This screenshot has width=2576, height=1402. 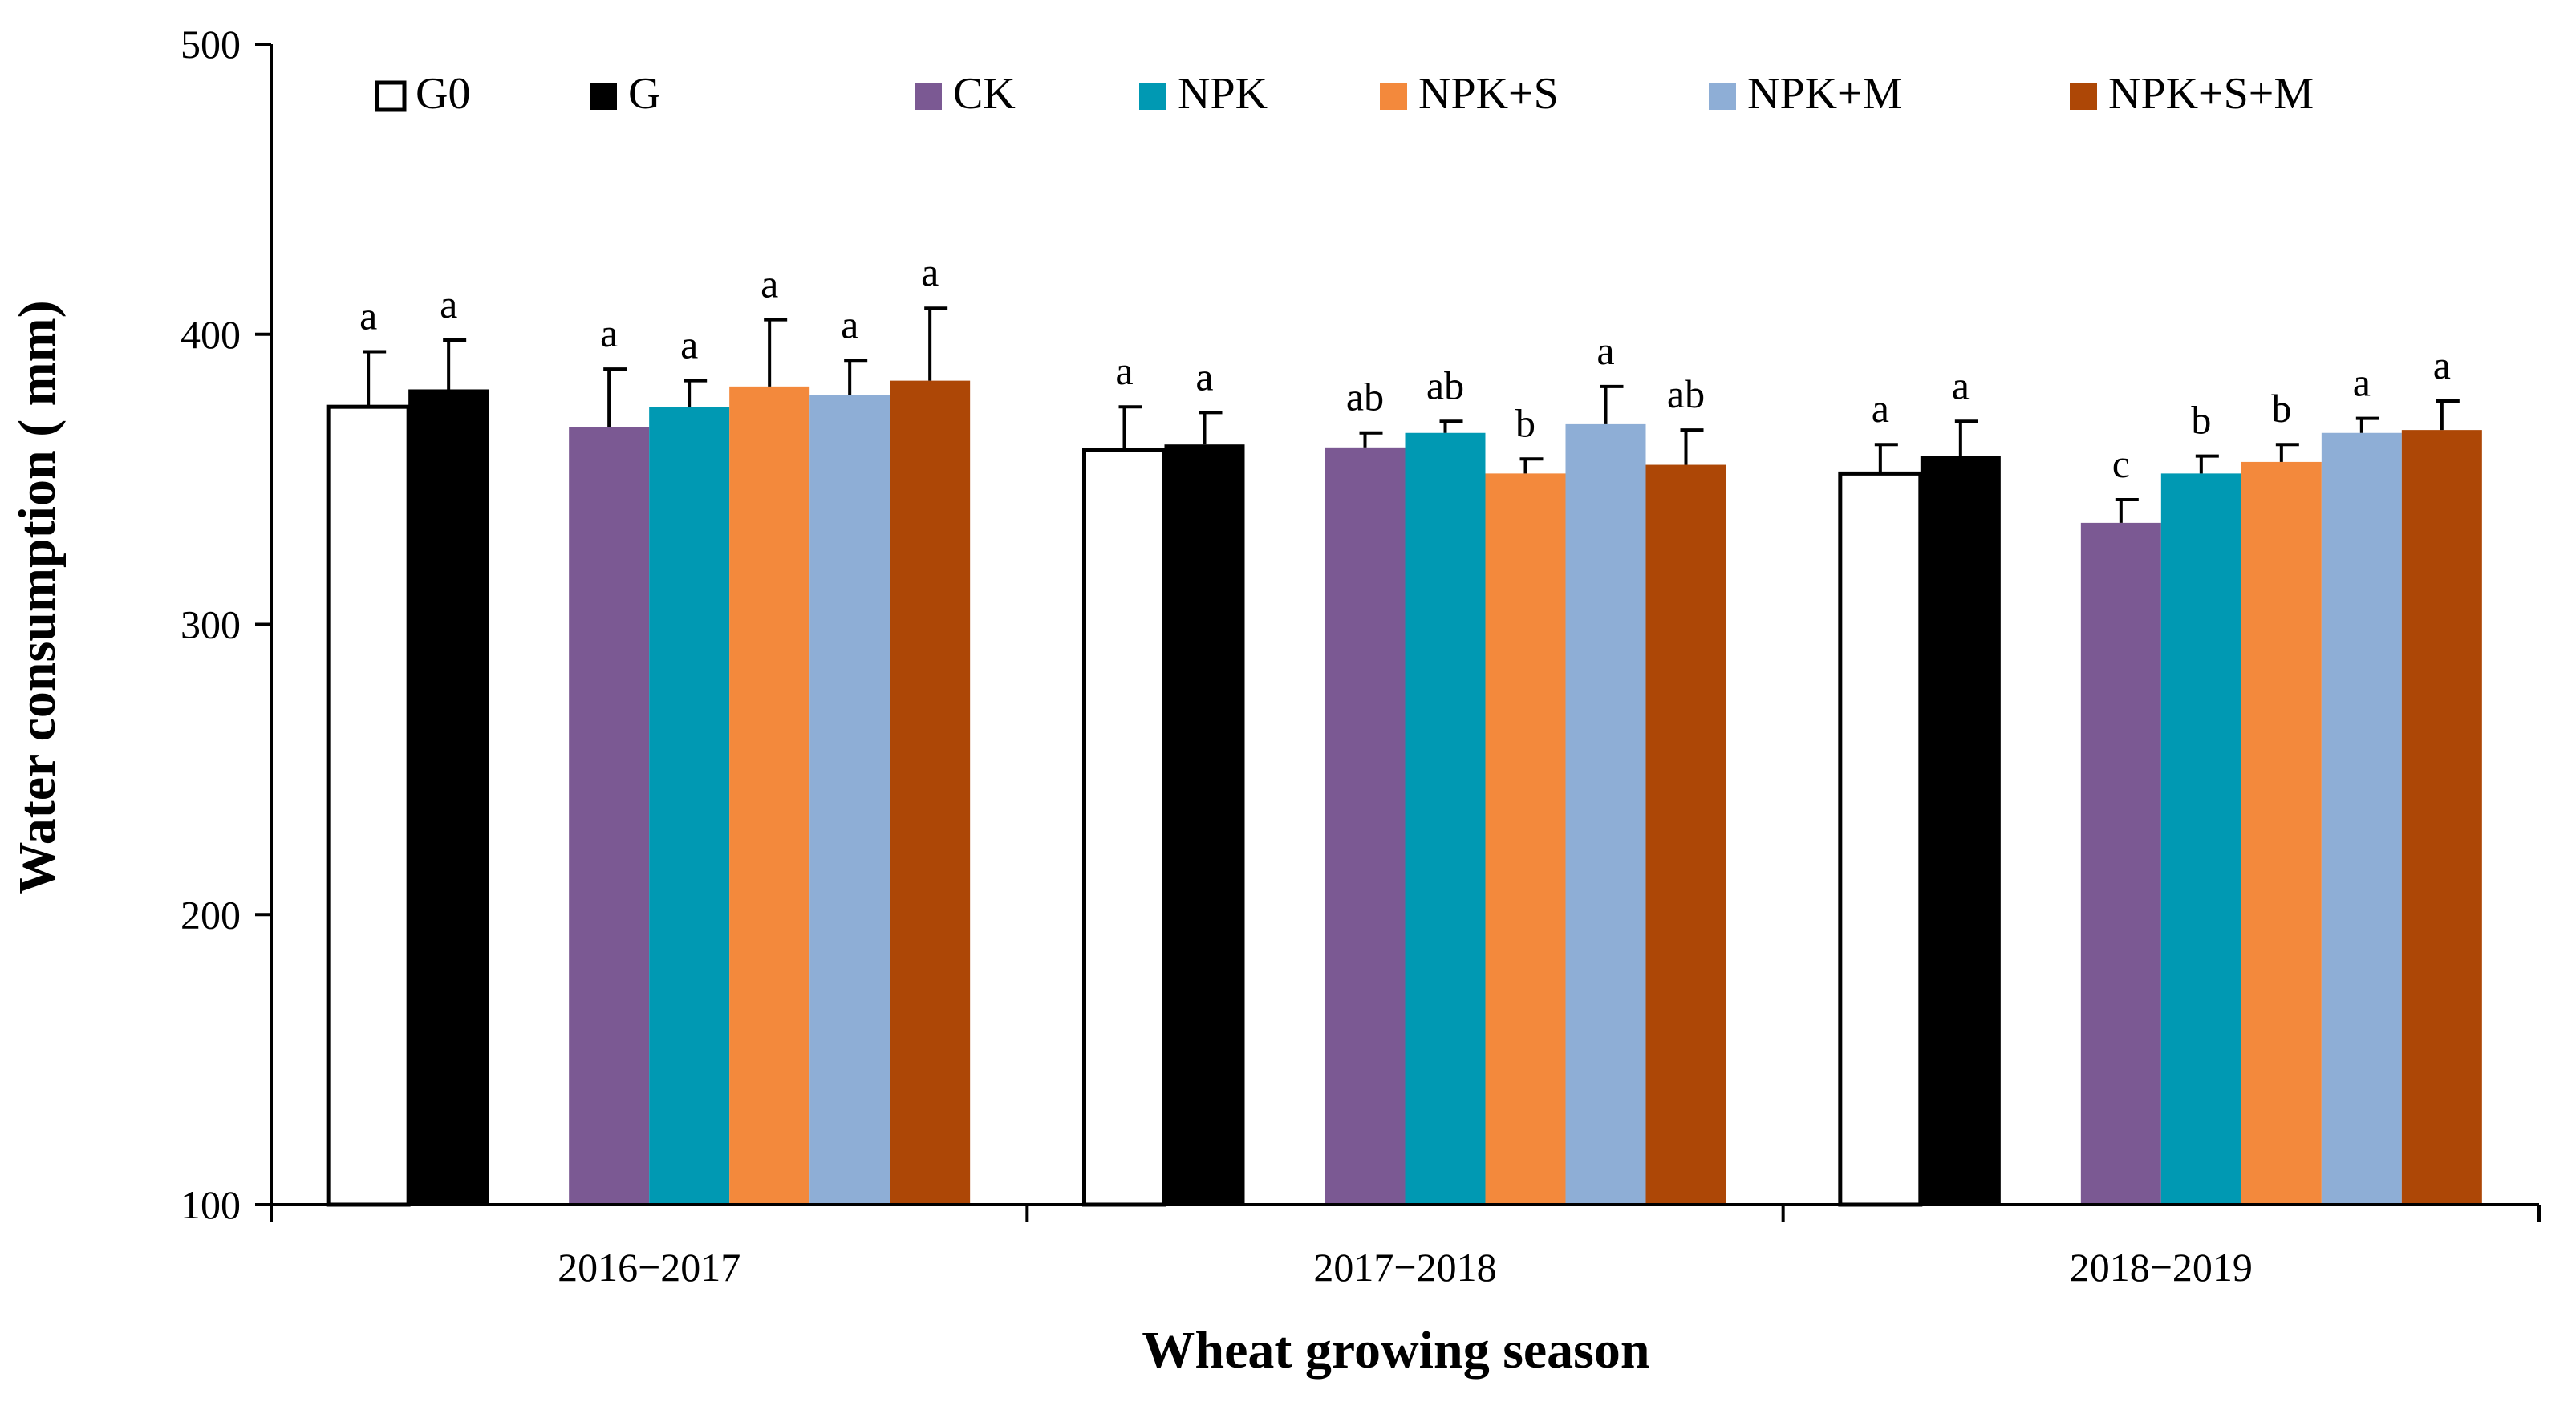 What do you see at coordinates (2201, 420) in the screenshot?
I see `sig-label-npk-2: b` at bounding box center [2201, 420].